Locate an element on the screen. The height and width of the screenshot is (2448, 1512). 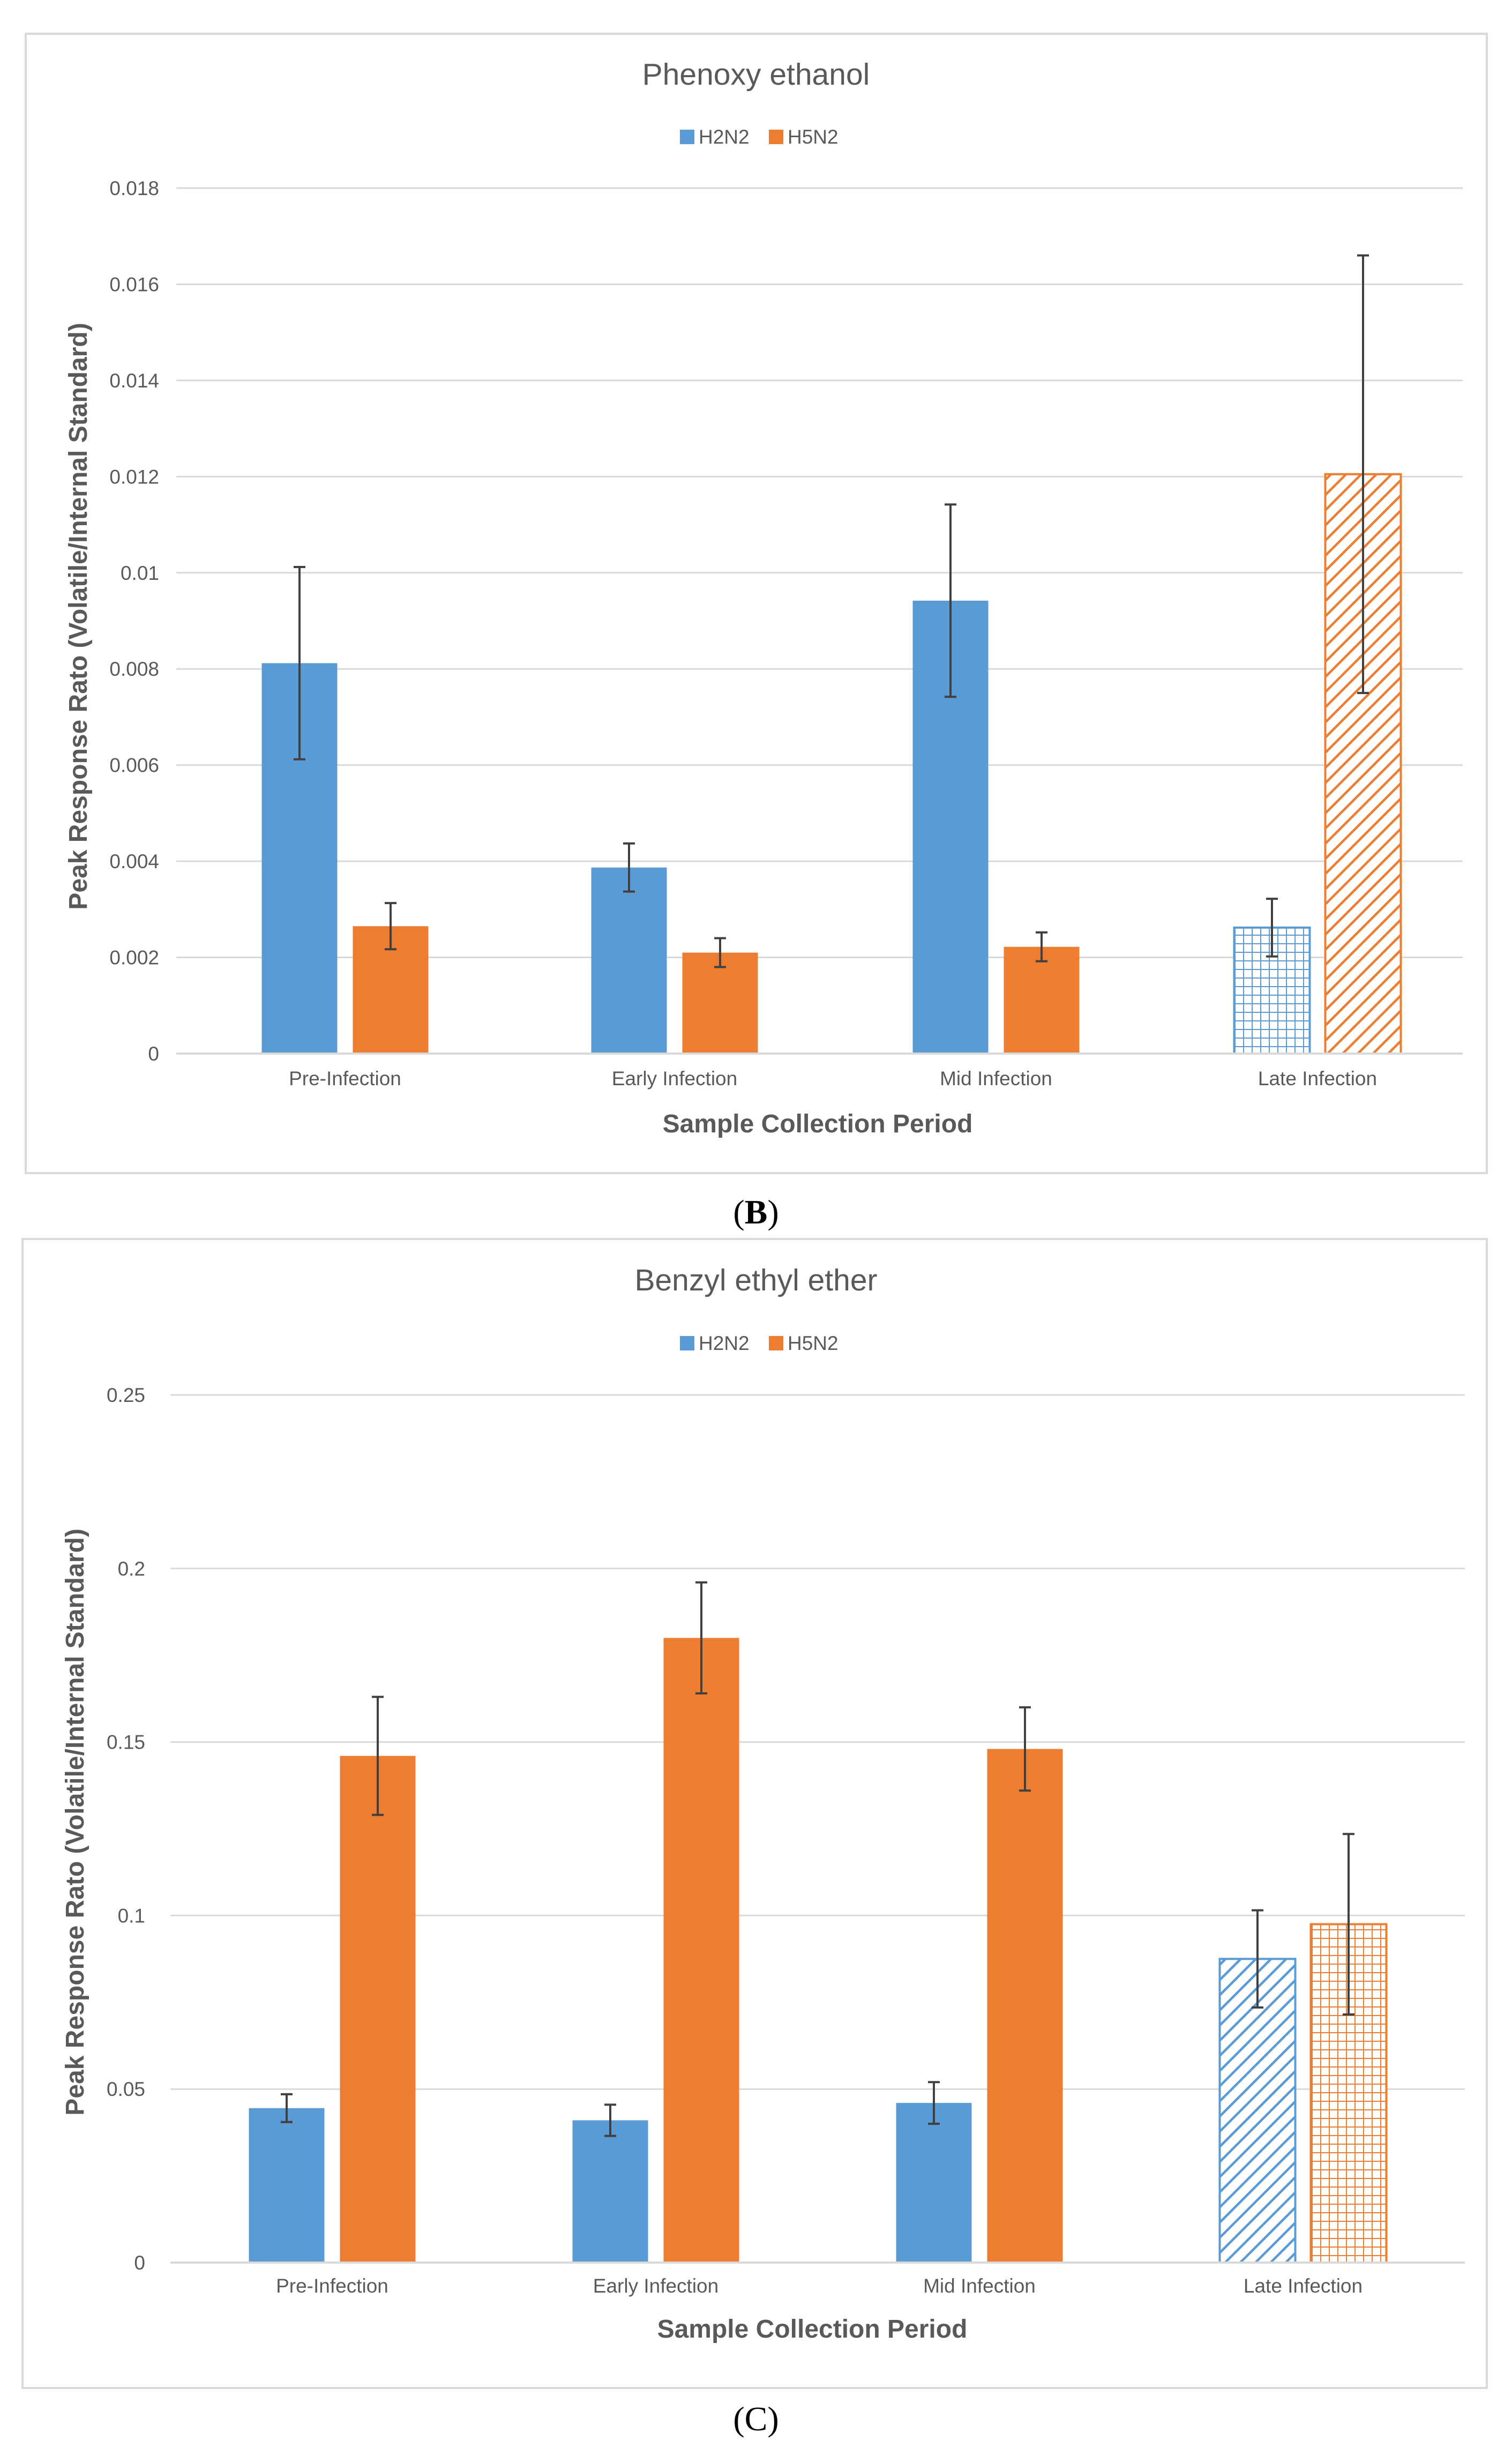
legend-b-h5n2-swatch is located at coordinates (776, 137).